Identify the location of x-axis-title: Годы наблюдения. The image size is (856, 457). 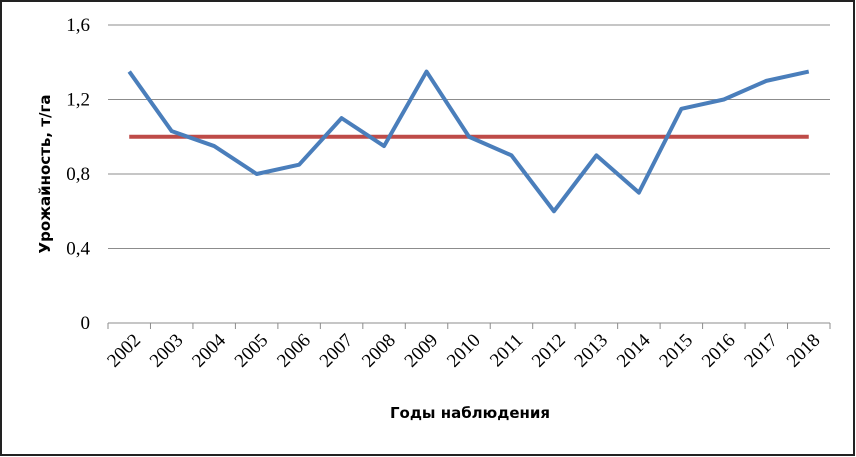
(470, 413).